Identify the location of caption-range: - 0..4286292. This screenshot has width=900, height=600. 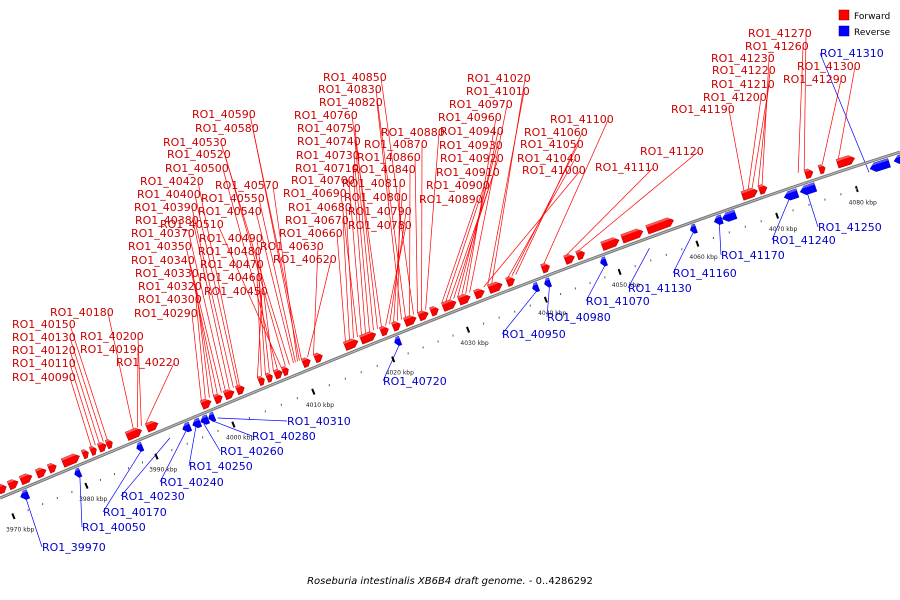
(559, 581).